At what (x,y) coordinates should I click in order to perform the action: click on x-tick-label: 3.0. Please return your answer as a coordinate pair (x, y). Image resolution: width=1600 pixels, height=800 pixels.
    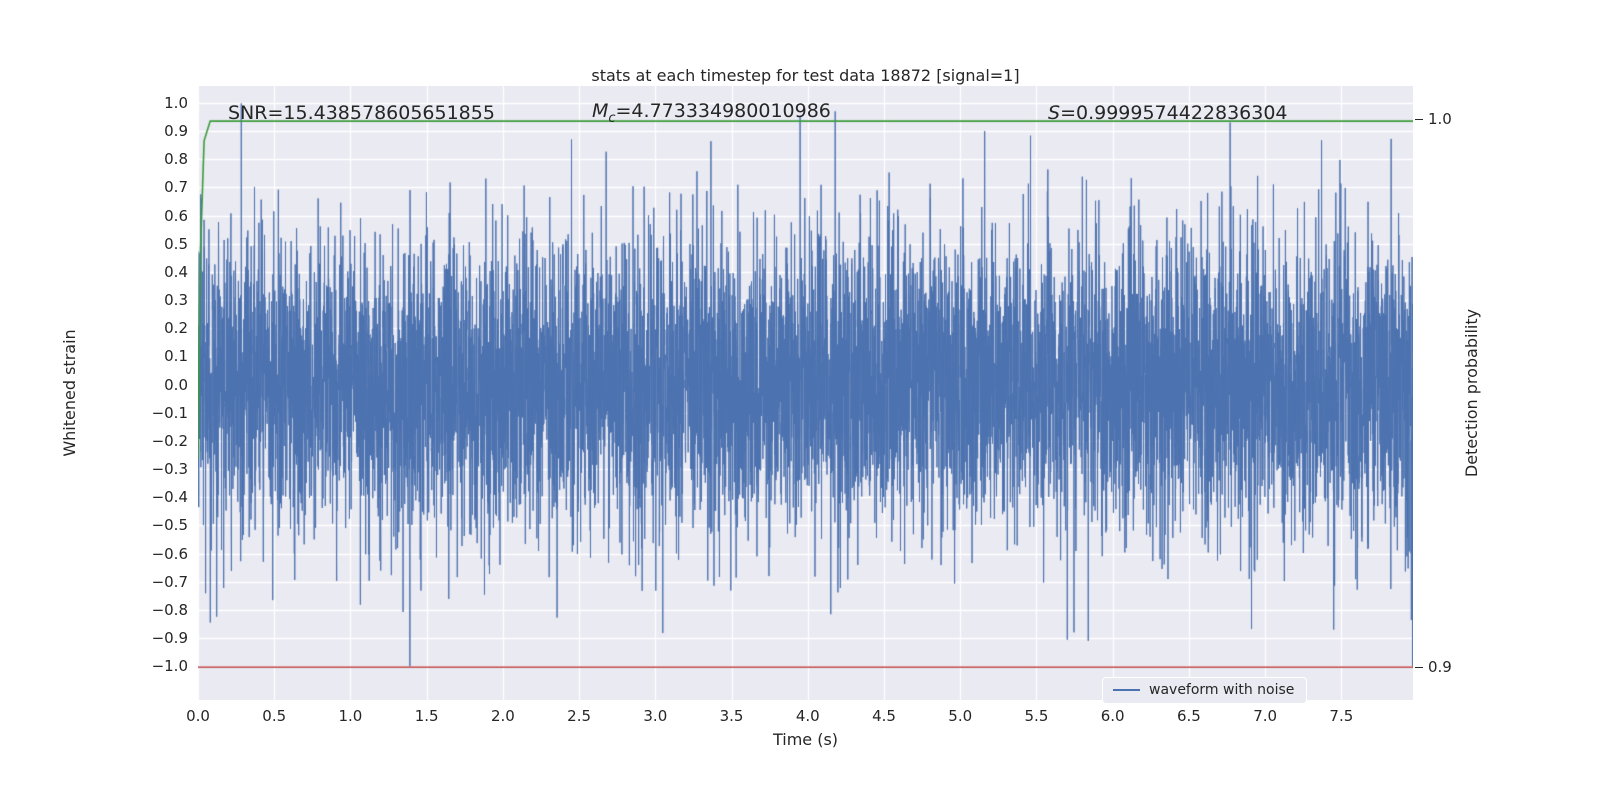
    Looking at the image, I should click on (655, 716).